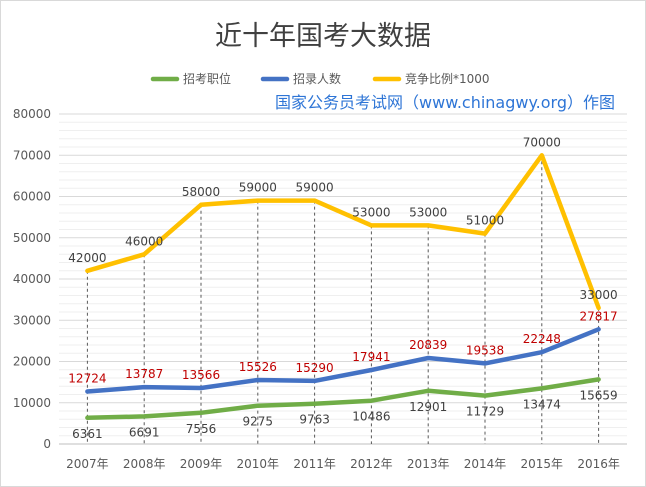  I want to click on x-tick-label: 2009年, so click(201, 464).